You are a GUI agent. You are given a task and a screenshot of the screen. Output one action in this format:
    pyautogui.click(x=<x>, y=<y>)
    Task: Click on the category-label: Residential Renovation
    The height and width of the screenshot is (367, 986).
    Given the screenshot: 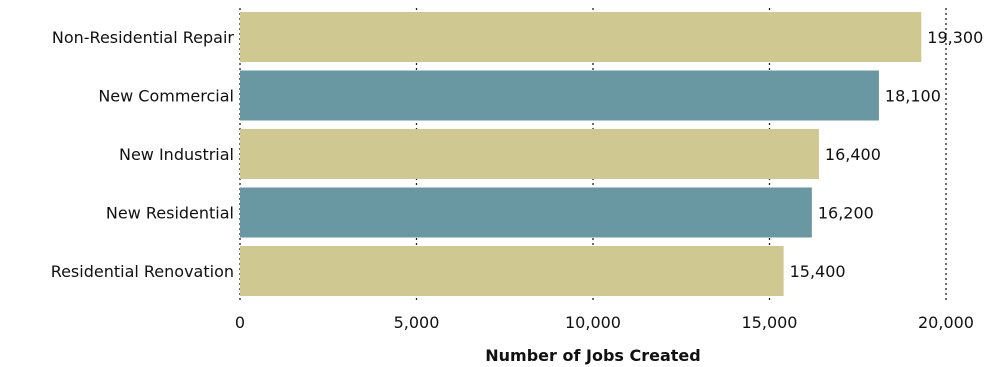 What is the action you would take?
    pyautogui.click(x=142, y=271)
    